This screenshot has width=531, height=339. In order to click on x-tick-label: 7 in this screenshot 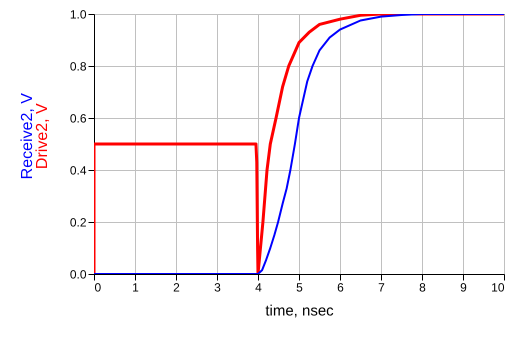, I will do `click(382, 287)`.